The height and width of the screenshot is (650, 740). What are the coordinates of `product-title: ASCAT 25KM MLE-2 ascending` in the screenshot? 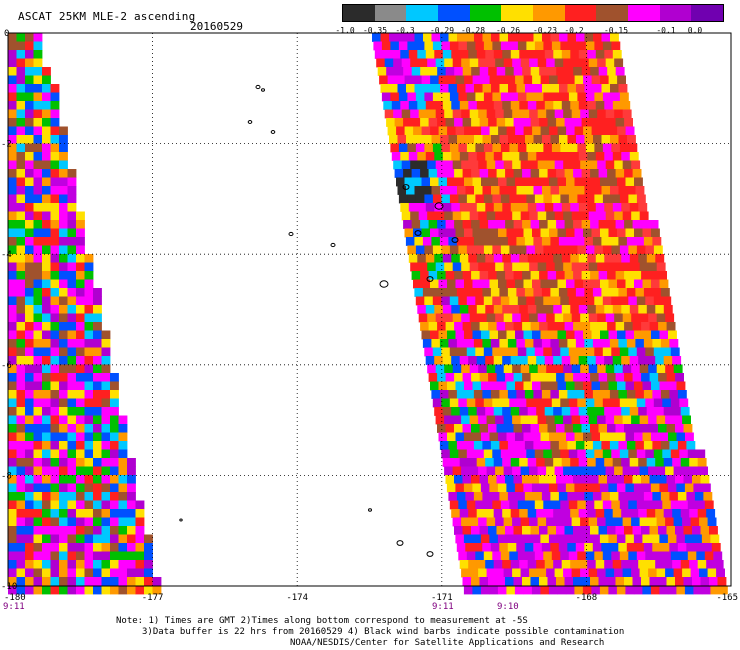 It's located at (107, 16).